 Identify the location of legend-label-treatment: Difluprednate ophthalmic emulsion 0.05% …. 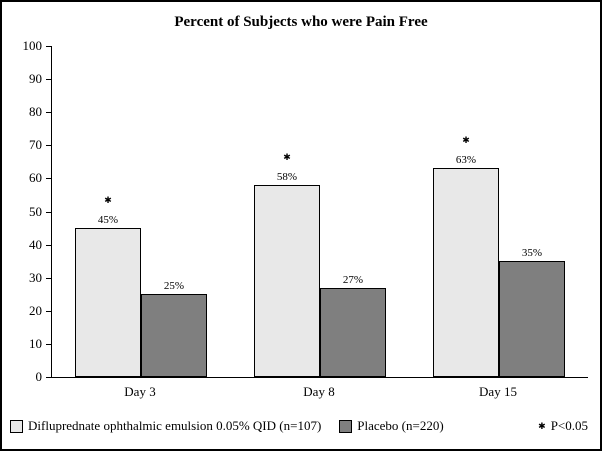
(175, 425).